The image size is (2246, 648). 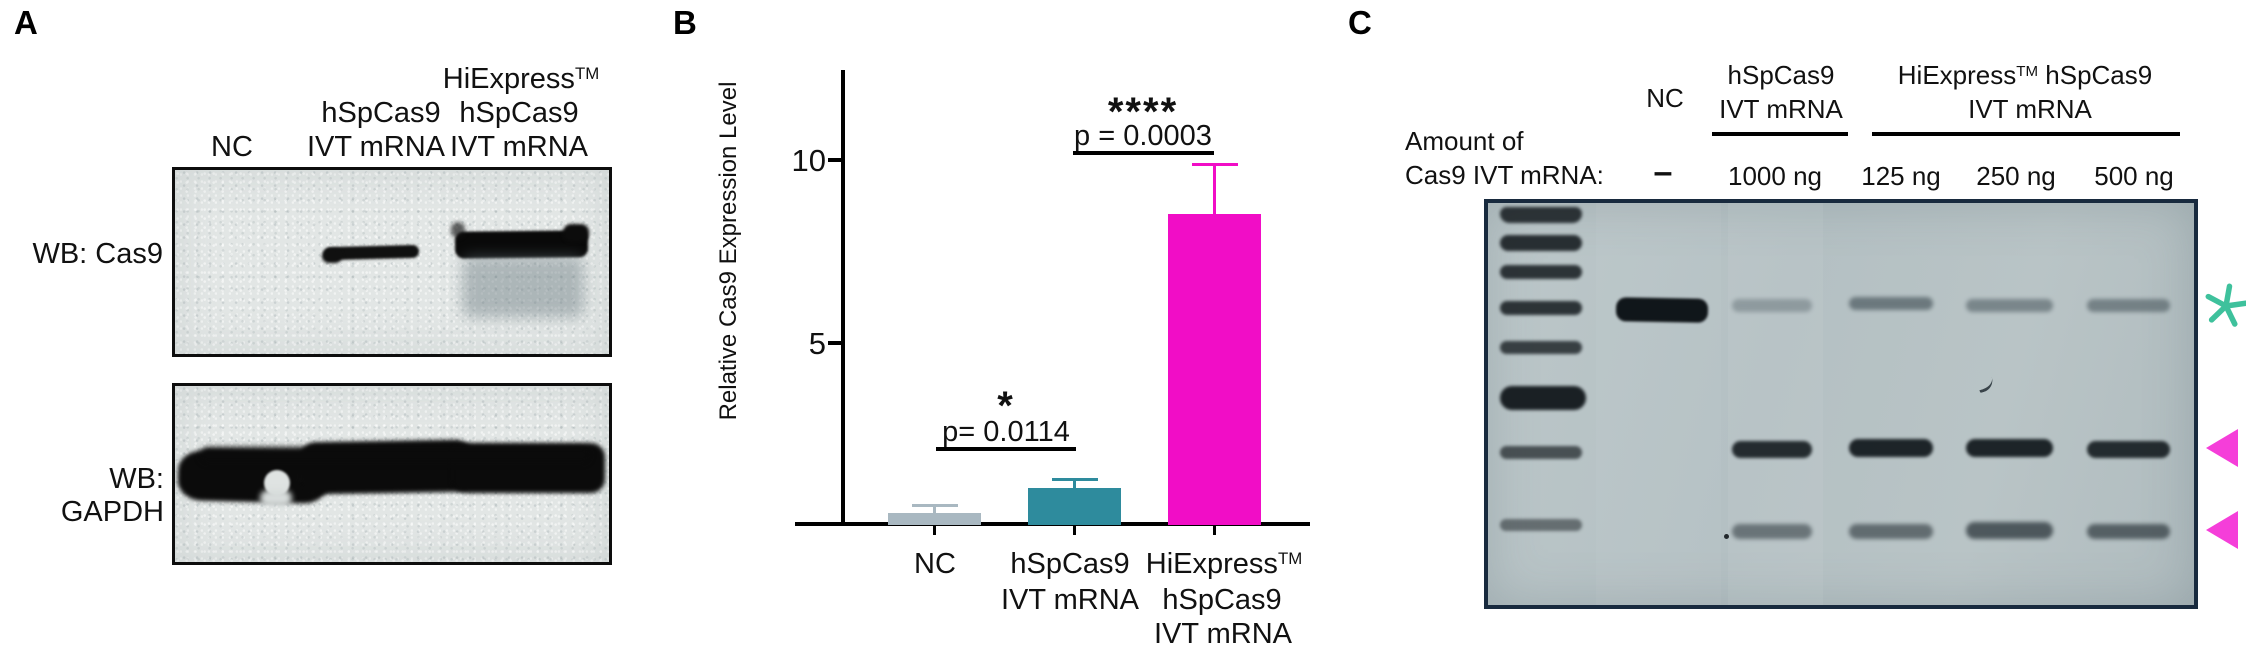 What do you see at coordinates (26, 22) in the screenshot?
I see `panel-a-label: A` at bounding box center [26, 22].